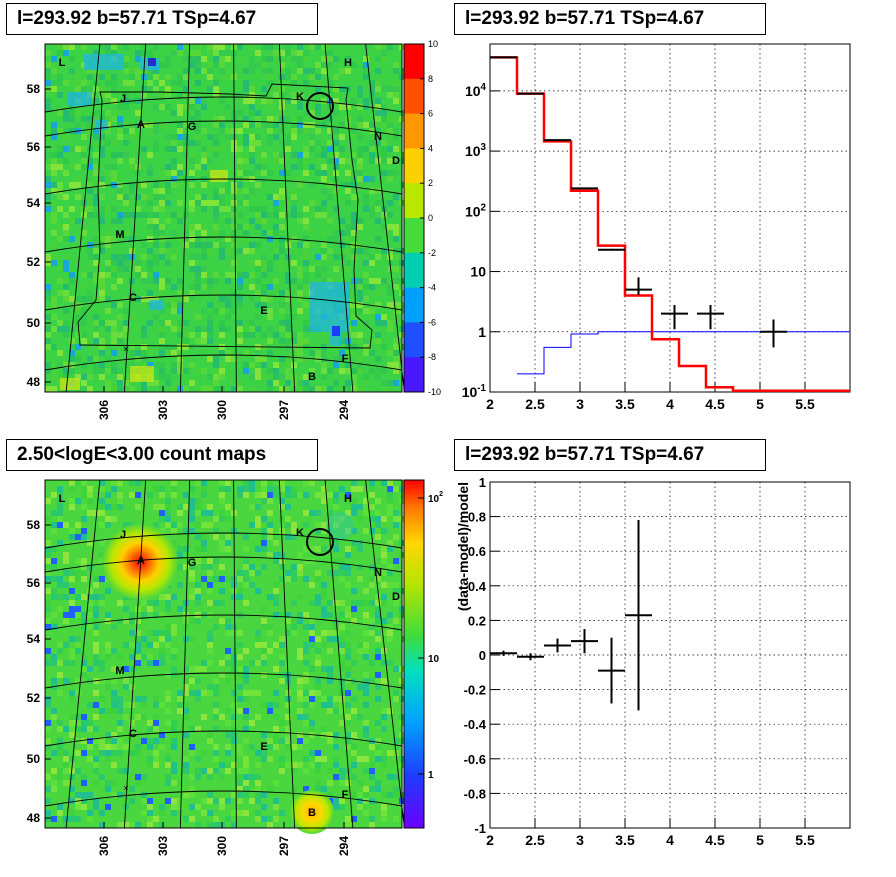  What do you see at coordinates (490, 404) in the screenshot?
I see `x-tick-label: 2` at bounding box center [490, 404].